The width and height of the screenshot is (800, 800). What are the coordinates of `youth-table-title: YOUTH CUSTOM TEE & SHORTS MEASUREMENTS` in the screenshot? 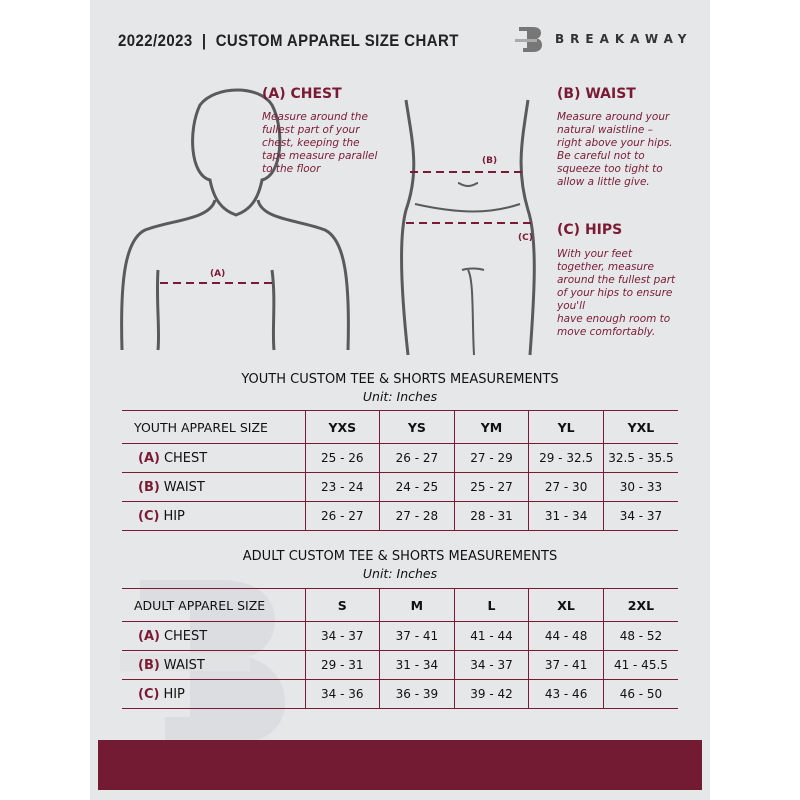 It's located at (400, 379).